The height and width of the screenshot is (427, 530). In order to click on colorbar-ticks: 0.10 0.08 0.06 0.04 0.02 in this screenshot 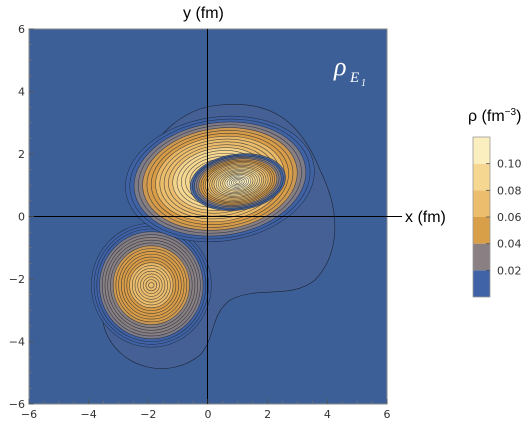, I will do `click(504, 217)`.